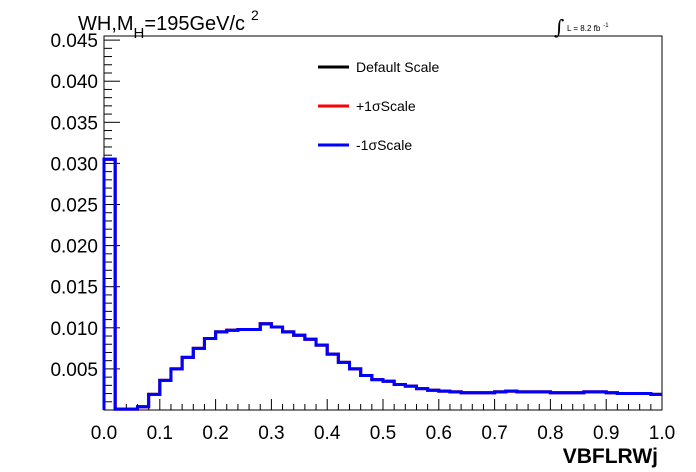 This screenshot has height=472, width=696. I want to click on integral-symbol: ∫, so click(559, 27).